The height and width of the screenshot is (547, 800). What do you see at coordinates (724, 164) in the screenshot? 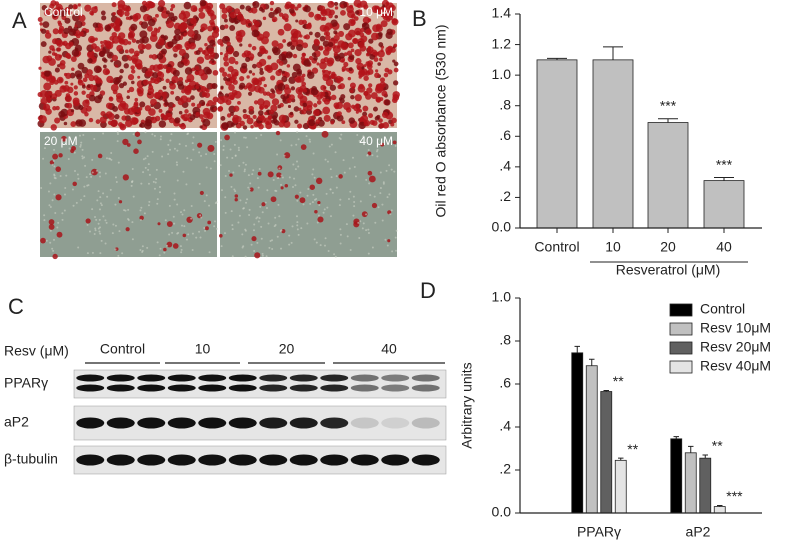
I see `significance: ***` at bounding box center [724, 164].